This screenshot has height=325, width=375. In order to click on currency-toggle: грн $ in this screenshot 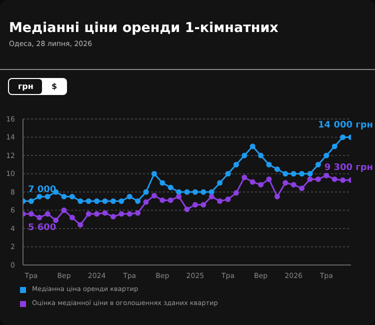, I will do `click(38, 86)`.